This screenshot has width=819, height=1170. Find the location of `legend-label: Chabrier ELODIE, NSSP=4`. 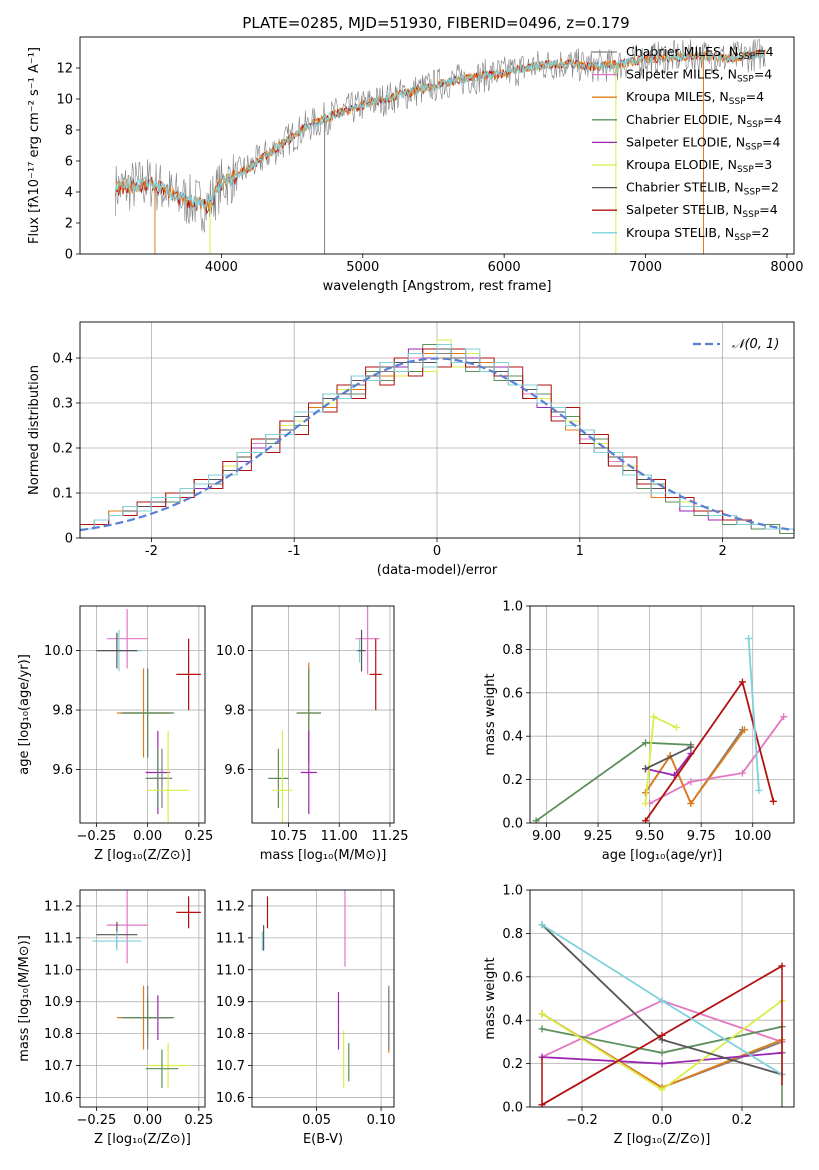

legend-label: Chabrier ELODIE, NSSP=4 is located at coordinates (704, 121).